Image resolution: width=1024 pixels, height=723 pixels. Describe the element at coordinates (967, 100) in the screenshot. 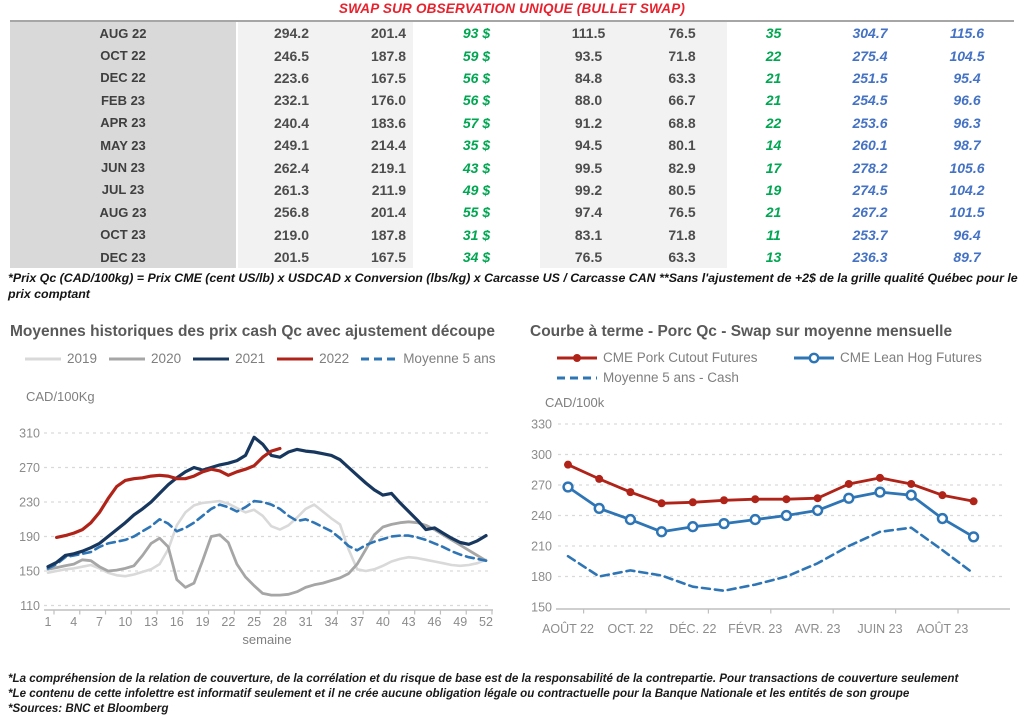

I see `table-cell: 96.6` at that location.